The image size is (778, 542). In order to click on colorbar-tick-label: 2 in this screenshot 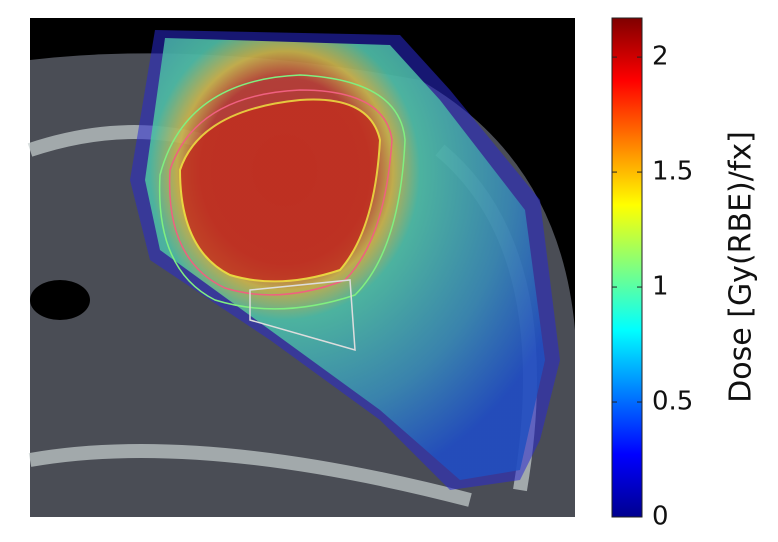, I will do `click(660, 57)`.